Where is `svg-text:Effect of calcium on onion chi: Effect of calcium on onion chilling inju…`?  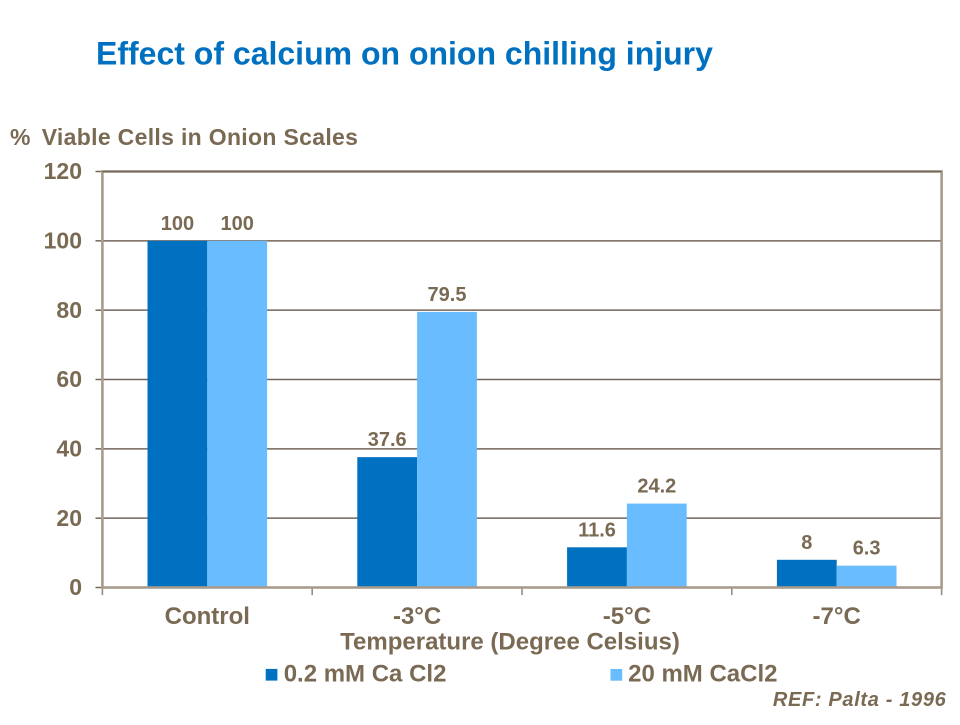 svg-text:Effect of calcium on onion chi: Effect of calcium on onion chilling inju… is located at coordinates (404, 54).